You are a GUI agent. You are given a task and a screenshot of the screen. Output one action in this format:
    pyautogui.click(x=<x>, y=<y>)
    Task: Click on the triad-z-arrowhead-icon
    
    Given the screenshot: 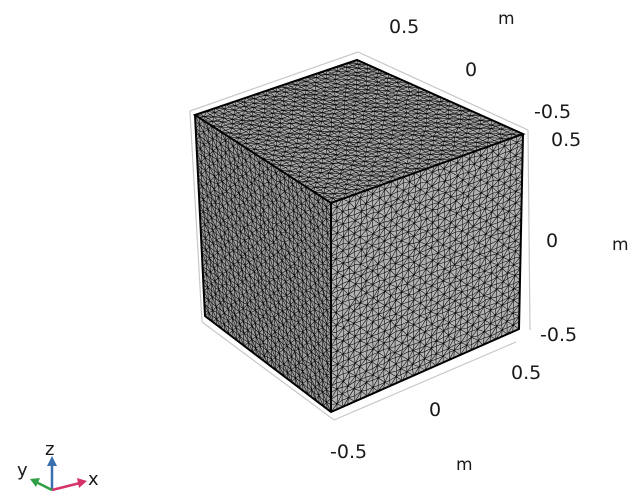 What is the action you would take?
    pyautogui.click(x=52, y=461)
    